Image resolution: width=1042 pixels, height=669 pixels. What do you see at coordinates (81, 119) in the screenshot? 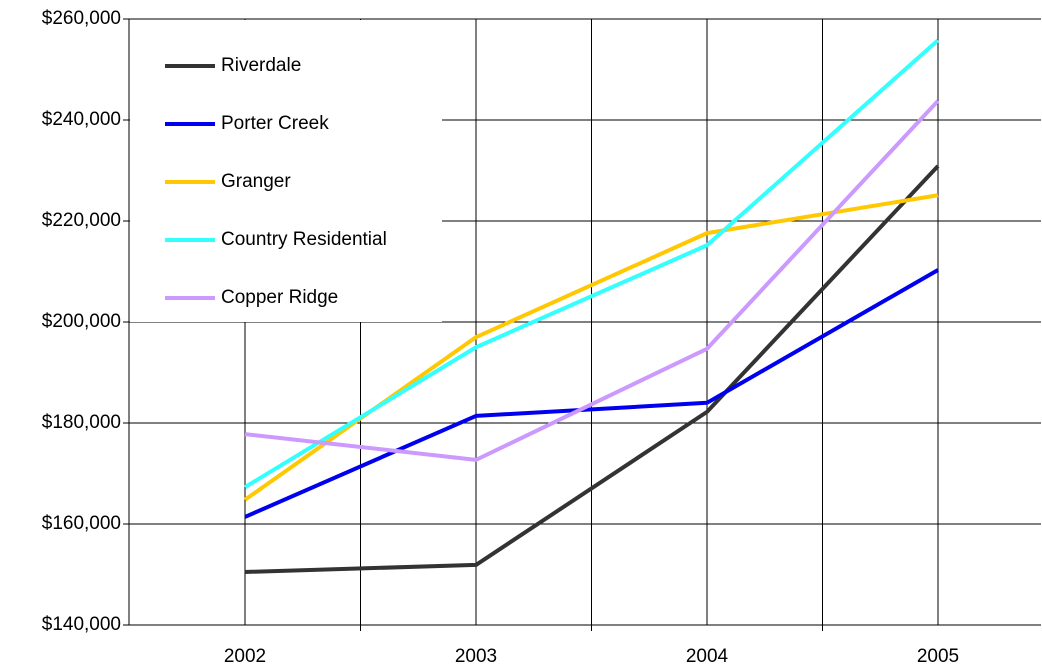
I see `y-tick-label: $240,000` at bounding box center [81, 119].